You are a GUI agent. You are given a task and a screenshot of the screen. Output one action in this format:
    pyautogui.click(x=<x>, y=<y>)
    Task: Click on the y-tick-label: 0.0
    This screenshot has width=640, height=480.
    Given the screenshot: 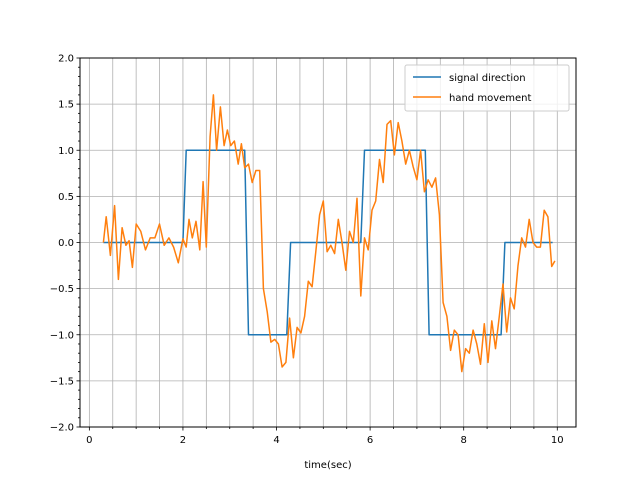 What is the action you would take?
    pyautogui.click(x=66, y=243)
    